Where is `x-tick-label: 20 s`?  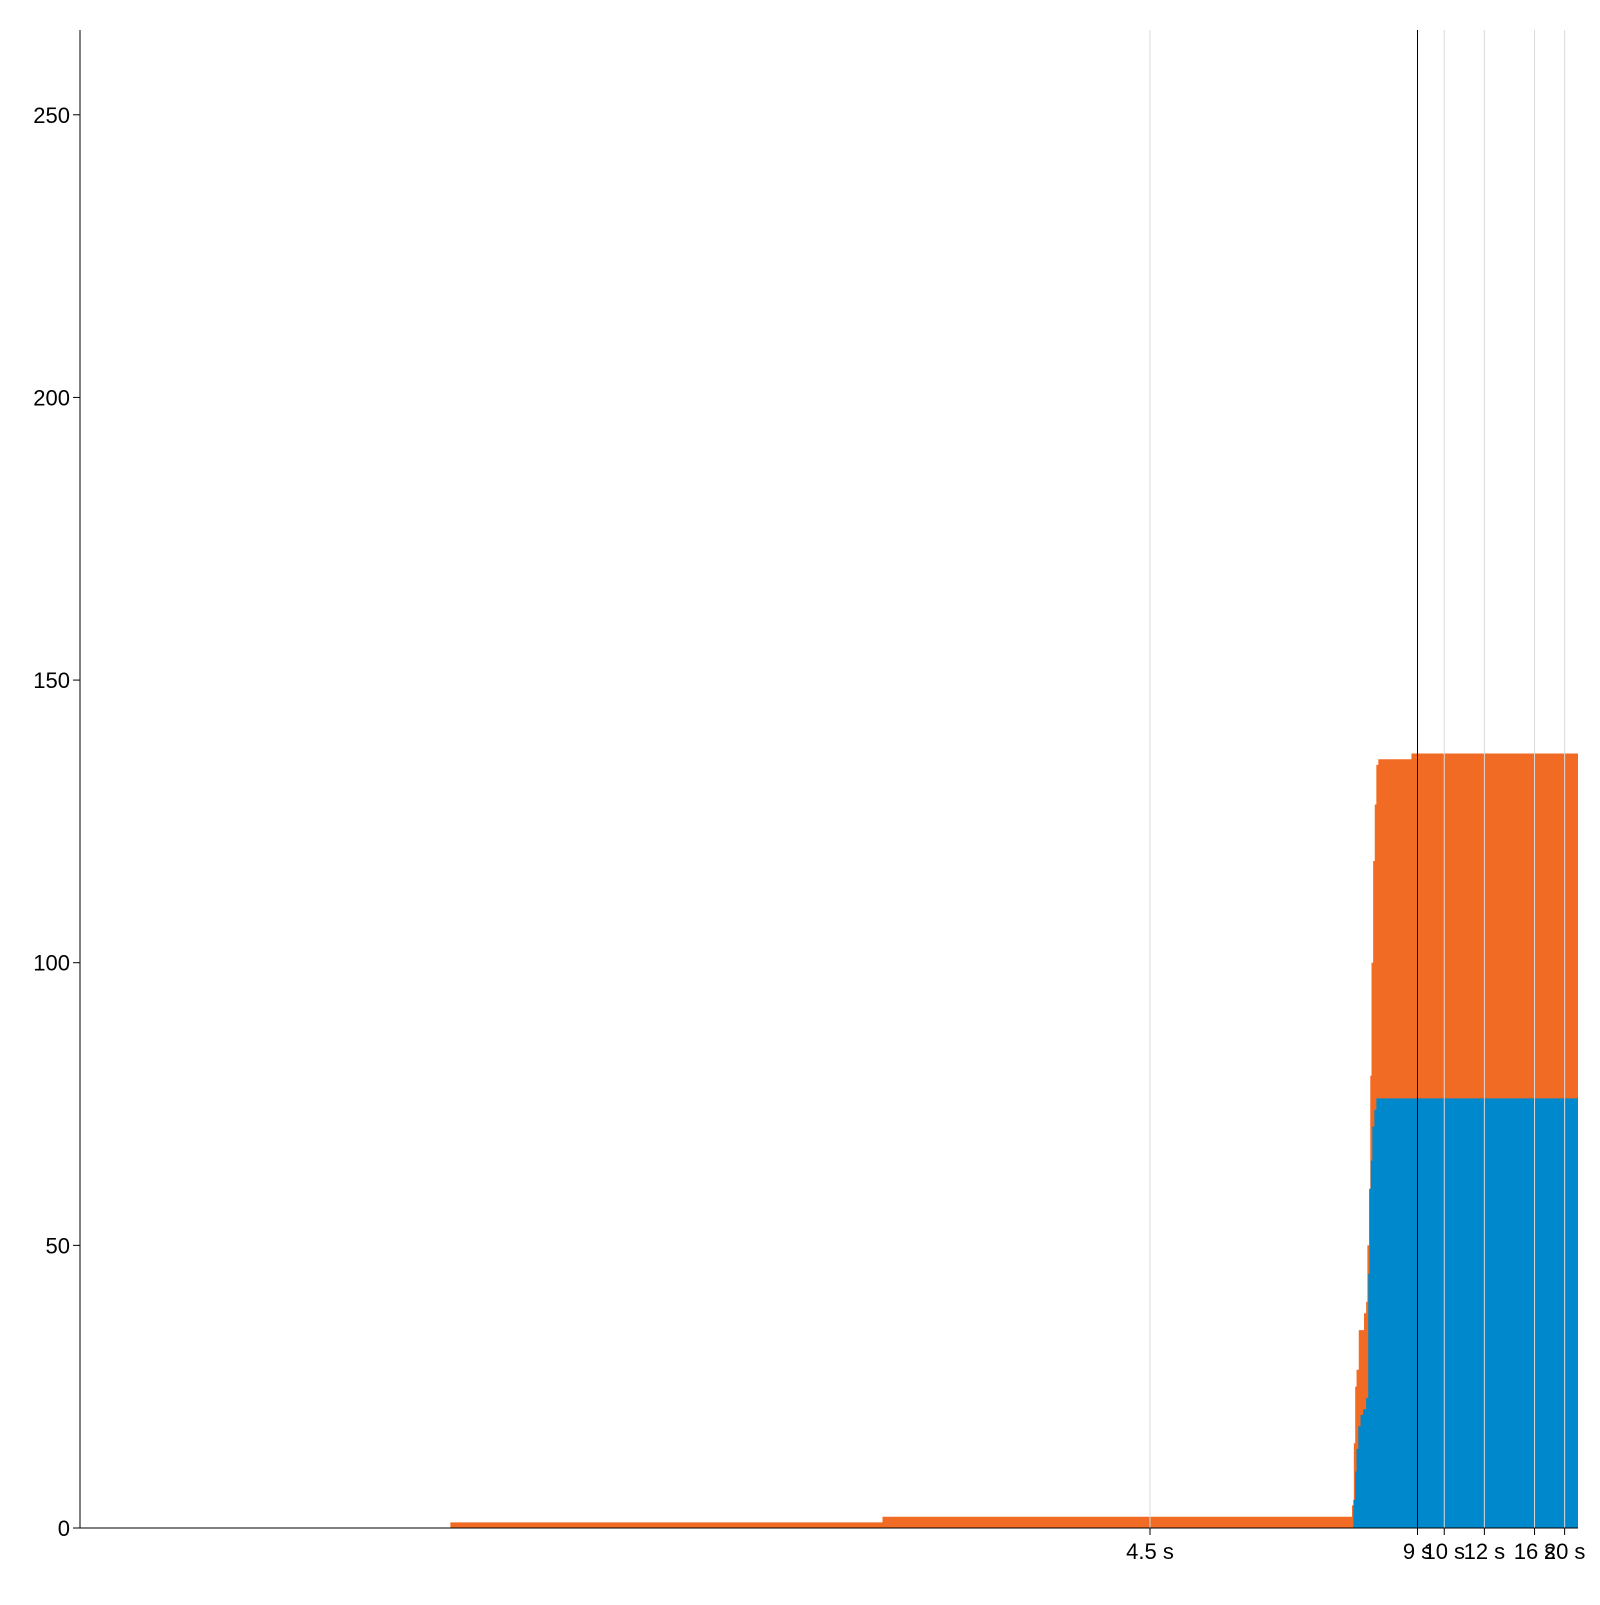
x-tick-label: 20 s is located at coordinates (1565, 1551).